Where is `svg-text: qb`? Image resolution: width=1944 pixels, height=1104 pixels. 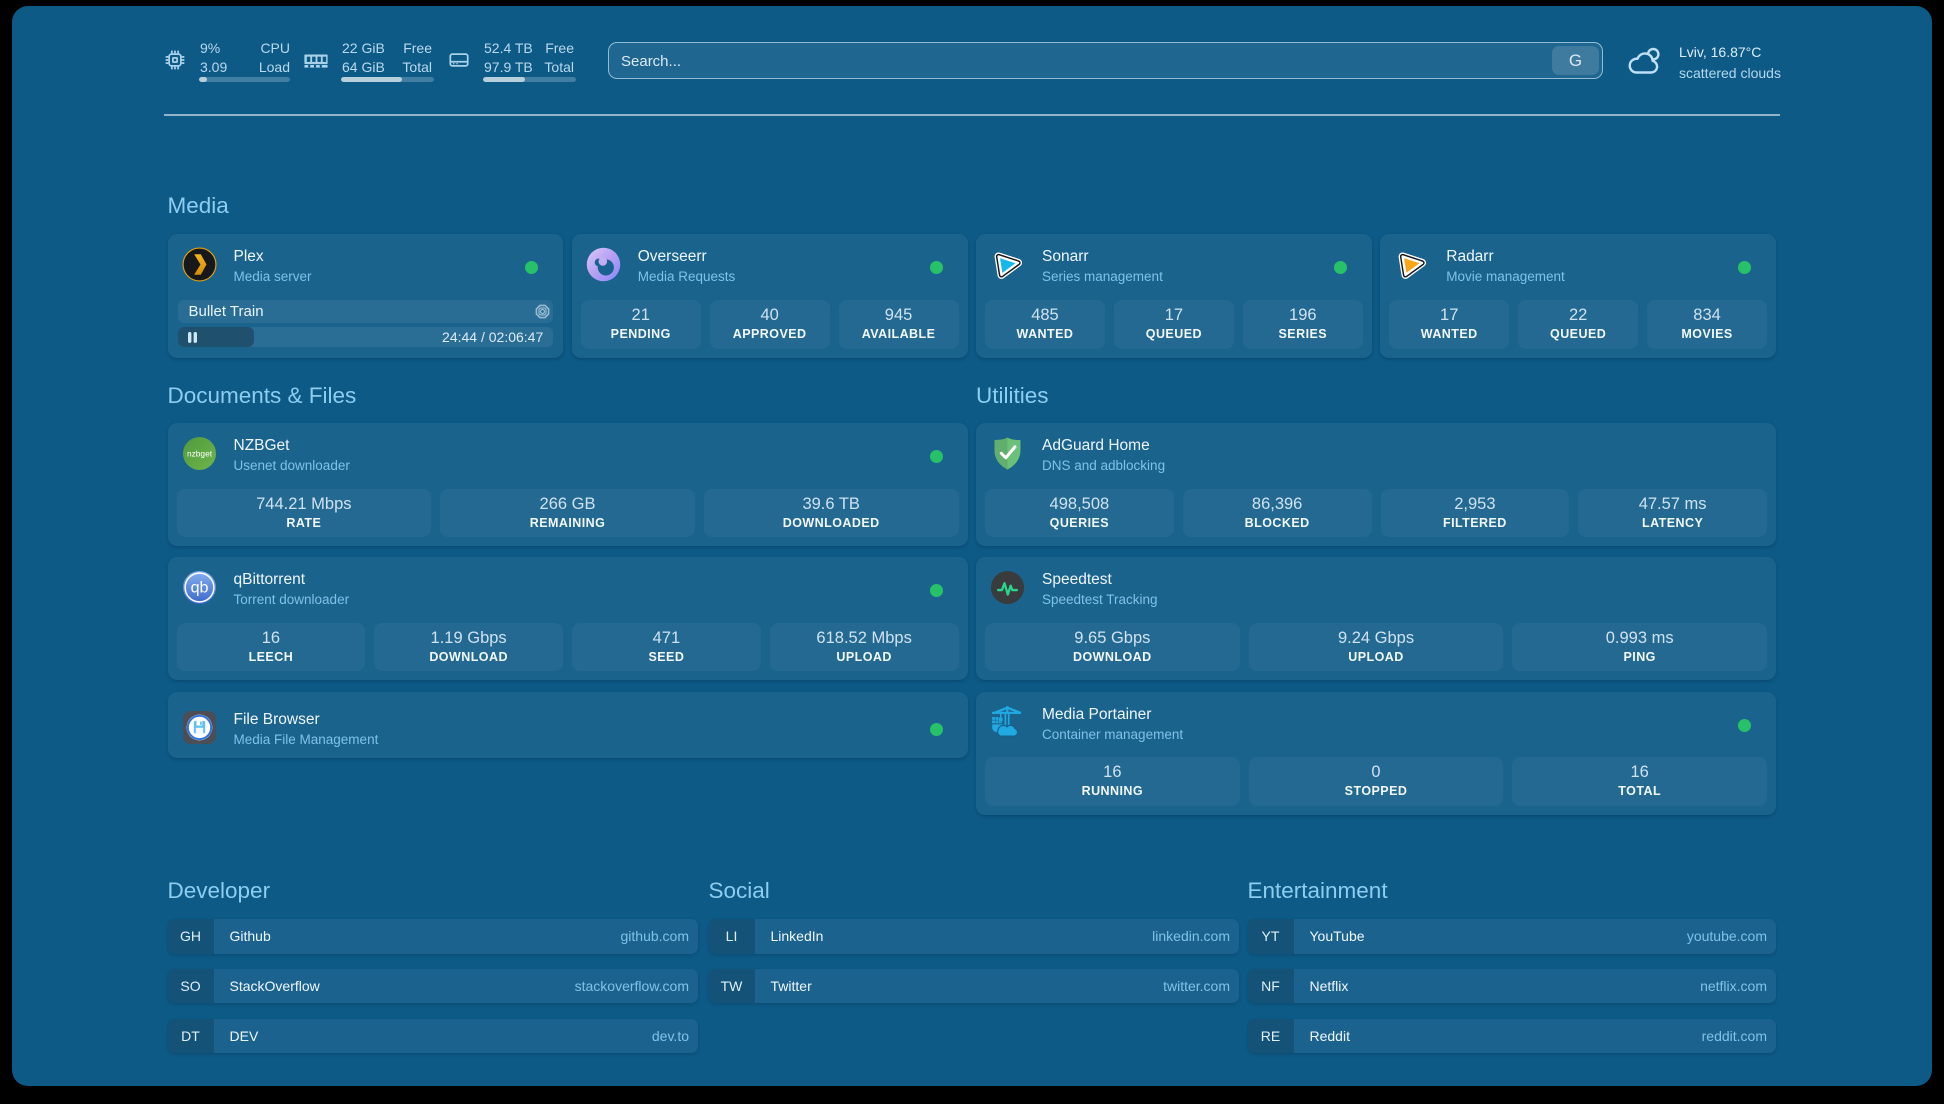
svg-text: qb is located at coordinates (199, 588).